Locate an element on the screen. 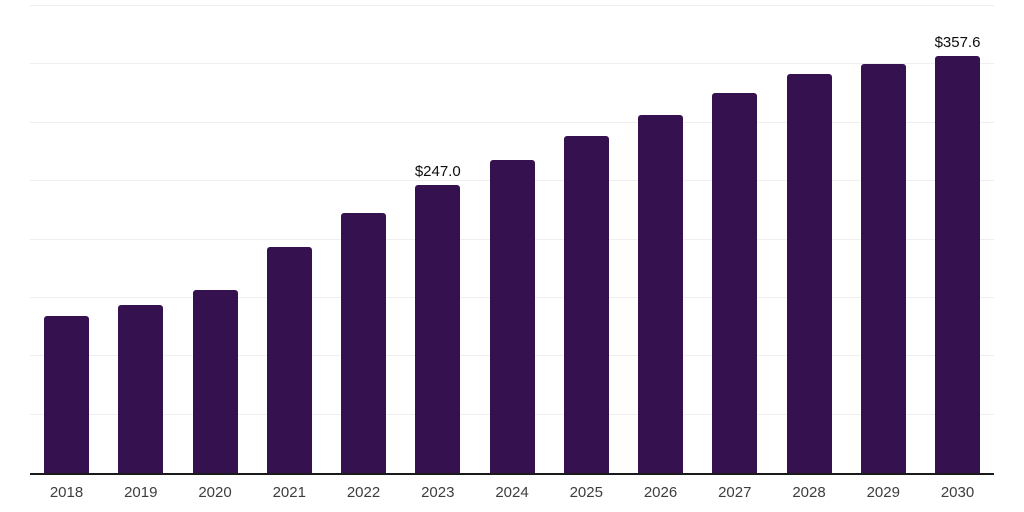 The width and height of the screenshot is (1024, 512). bar-2022 is located at coordinates (363, 343).